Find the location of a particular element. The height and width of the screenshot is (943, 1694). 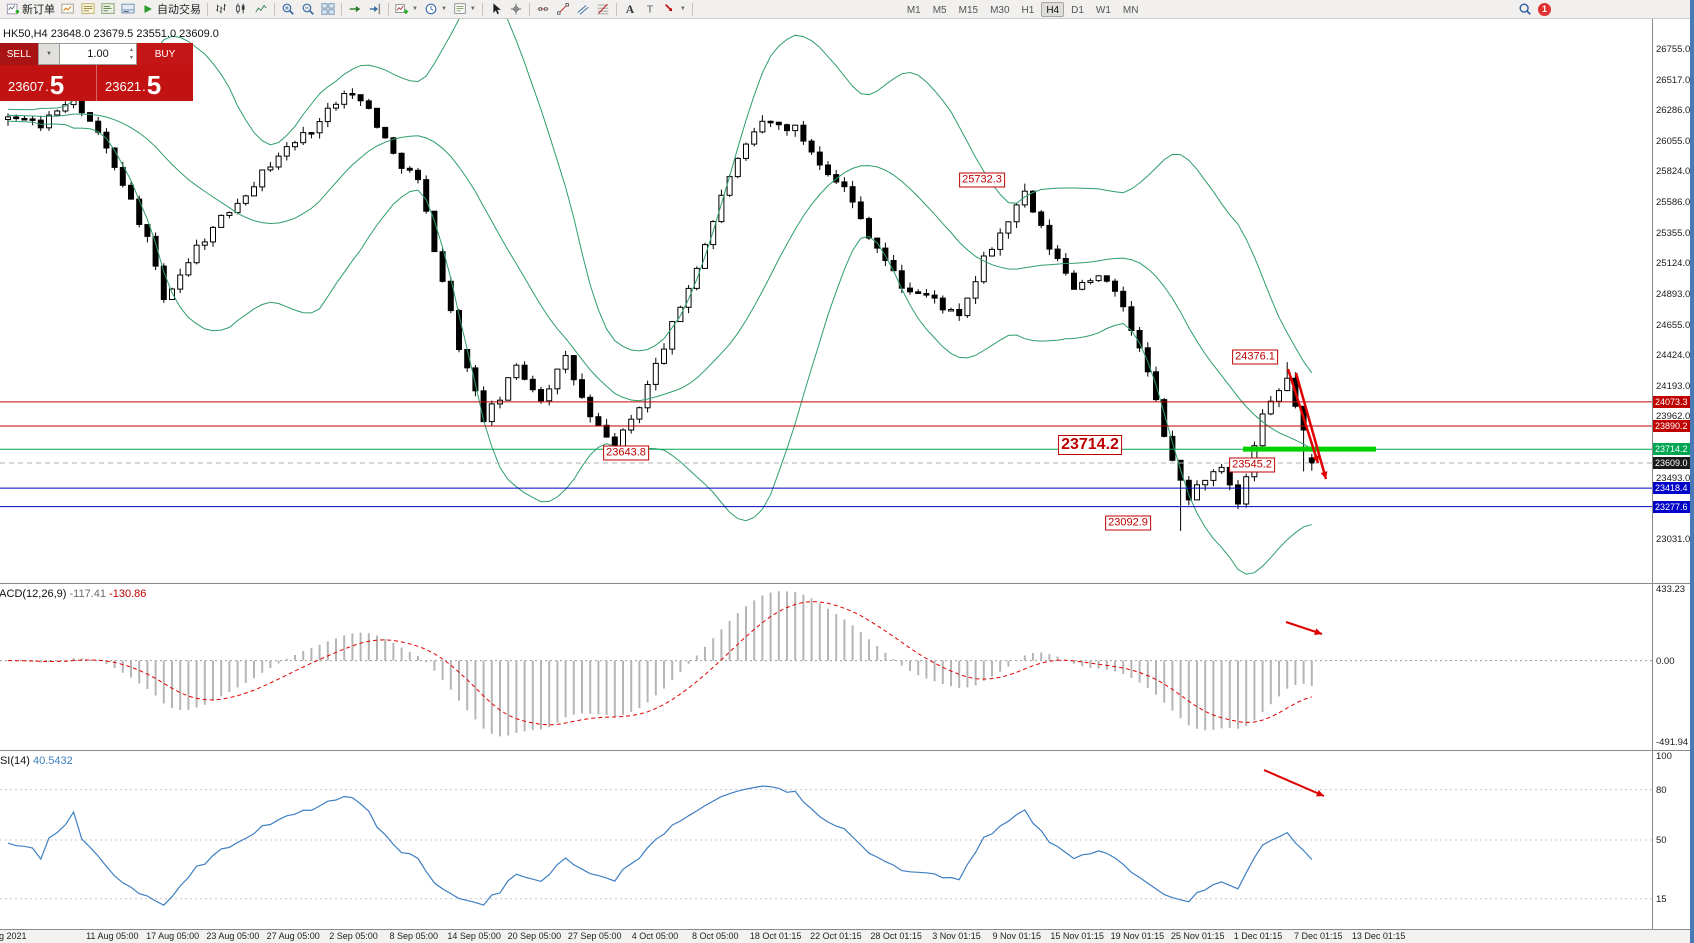

macd-signal-value: -130.86 is located at coordinates (128, 594).